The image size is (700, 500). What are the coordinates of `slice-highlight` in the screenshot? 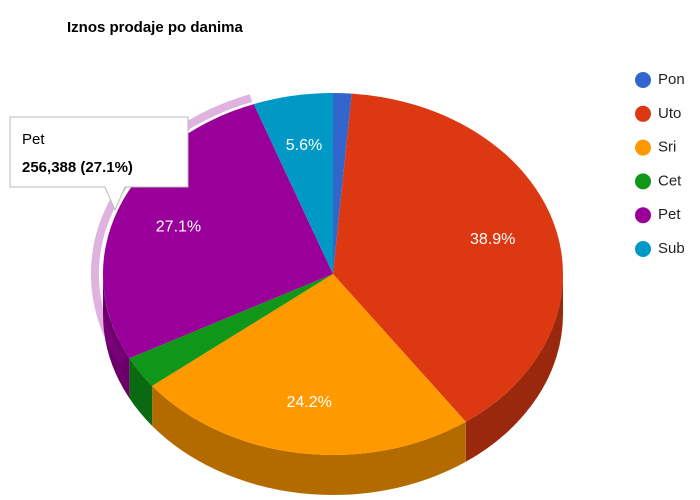 It's located at (171, 229).